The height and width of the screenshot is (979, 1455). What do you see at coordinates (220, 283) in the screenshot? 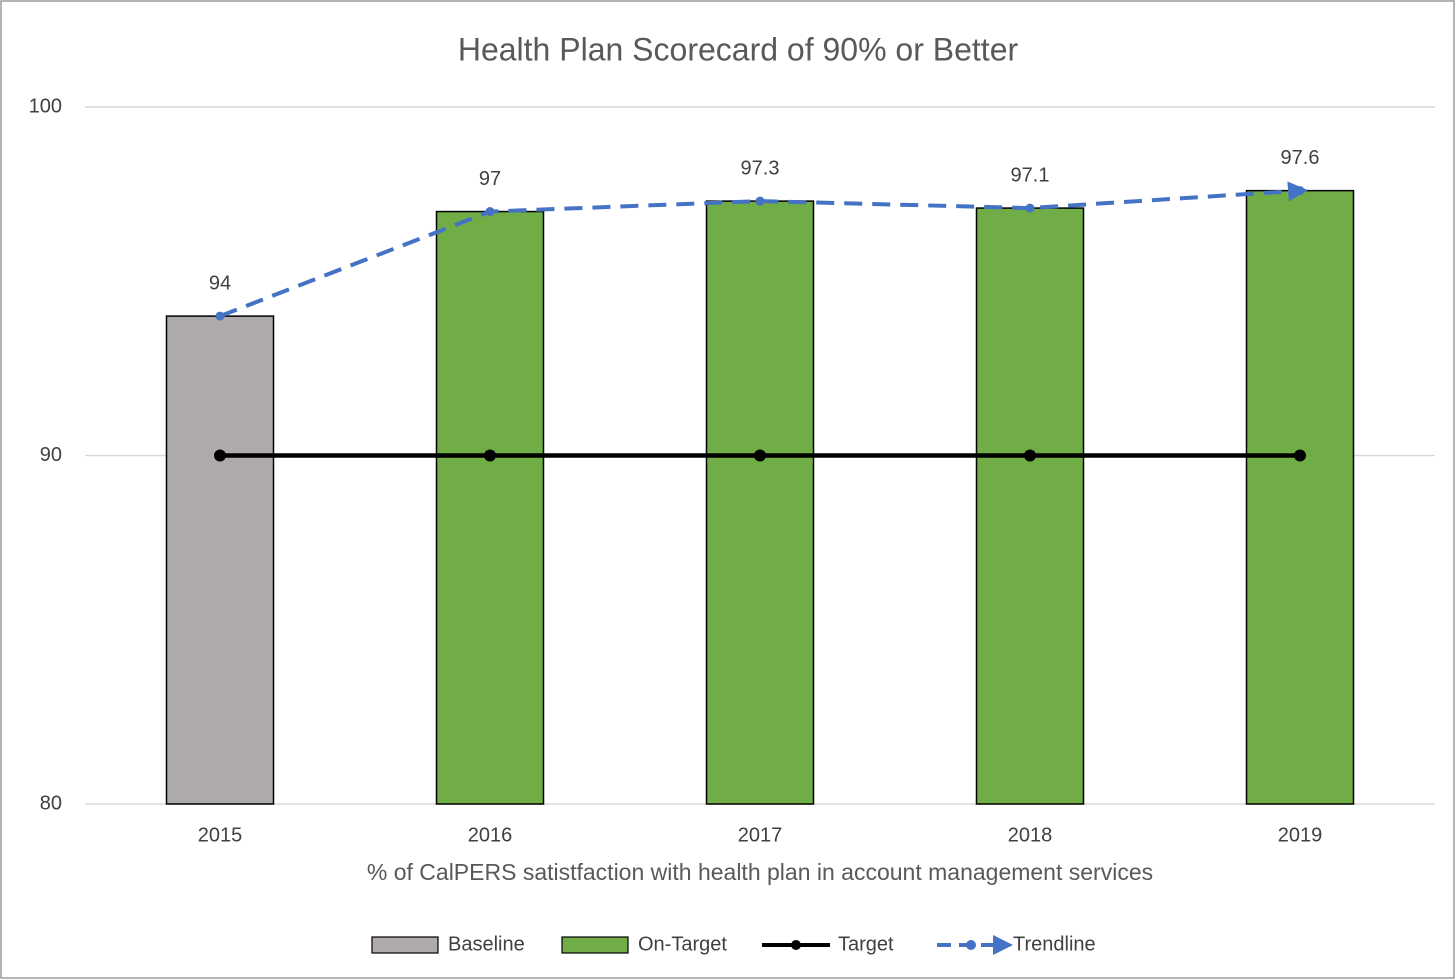
I see `data-label: 94` at bounding box center [220, 283].